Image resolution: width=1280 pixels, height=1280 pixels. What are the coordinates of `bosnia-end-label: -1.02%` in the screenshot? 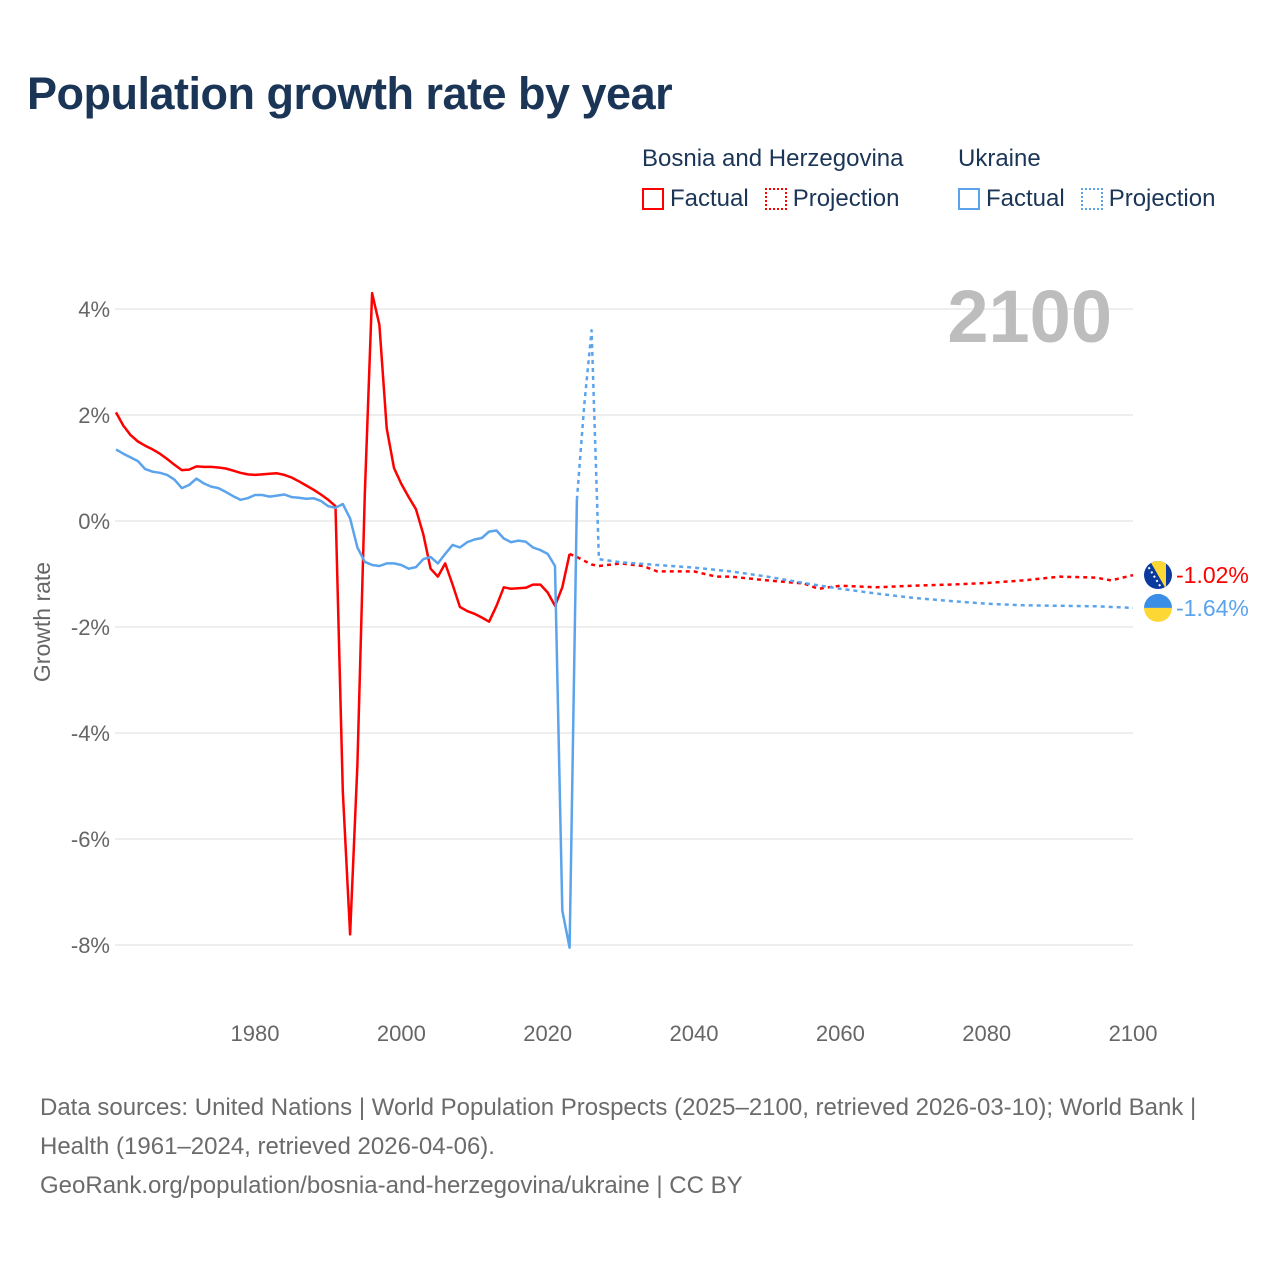 It's located at (1212, 575).